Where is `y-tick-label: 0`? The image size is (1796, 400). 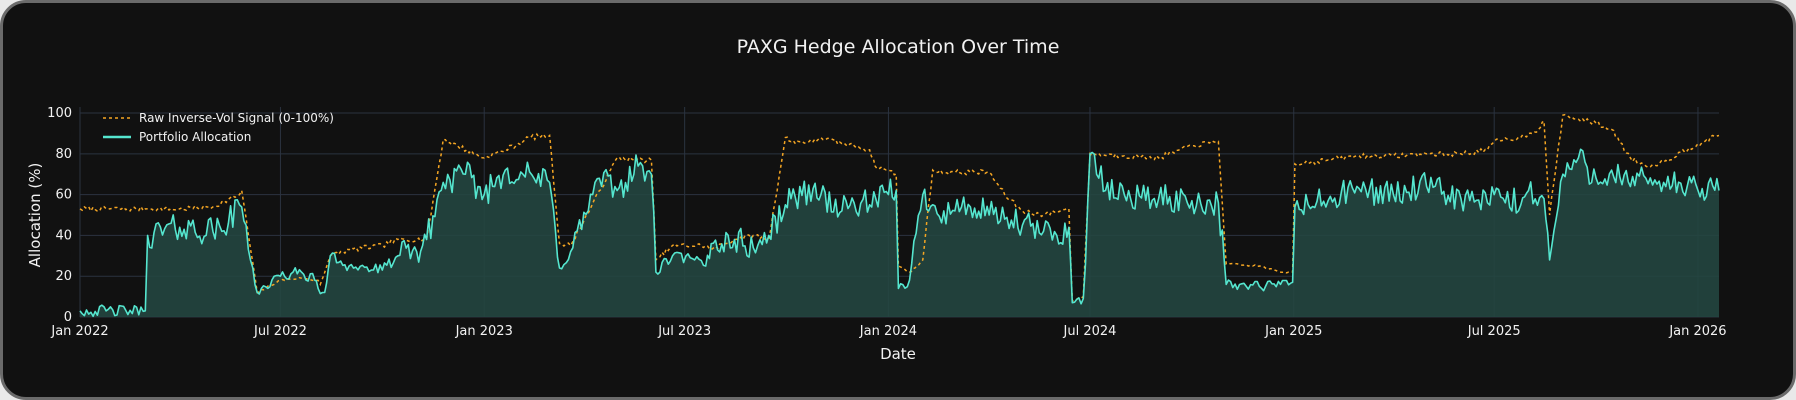 y-tick-label: 0 is located at coordinates (68, 317).